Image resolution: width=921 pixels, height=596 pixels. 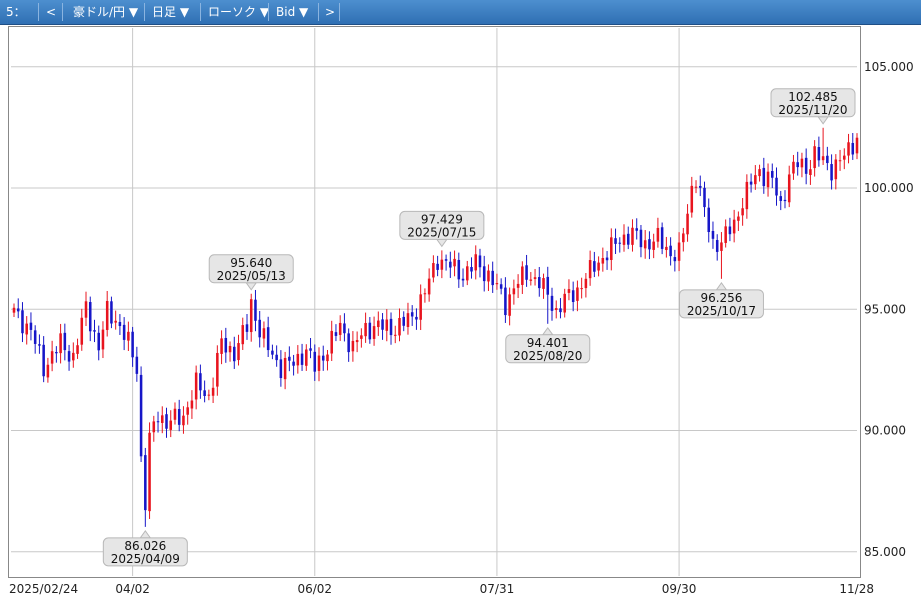 I want to click on price-side-dropdown: Bid ▼, so click(x=292, y=12).